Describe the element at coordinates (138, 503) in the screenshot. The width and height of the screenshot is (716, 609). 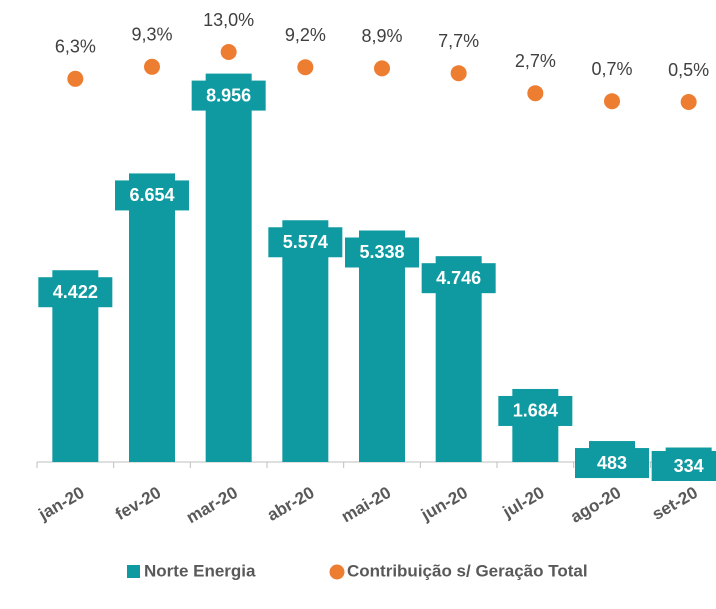
I see `x-tick-label: fev-20` at that location.